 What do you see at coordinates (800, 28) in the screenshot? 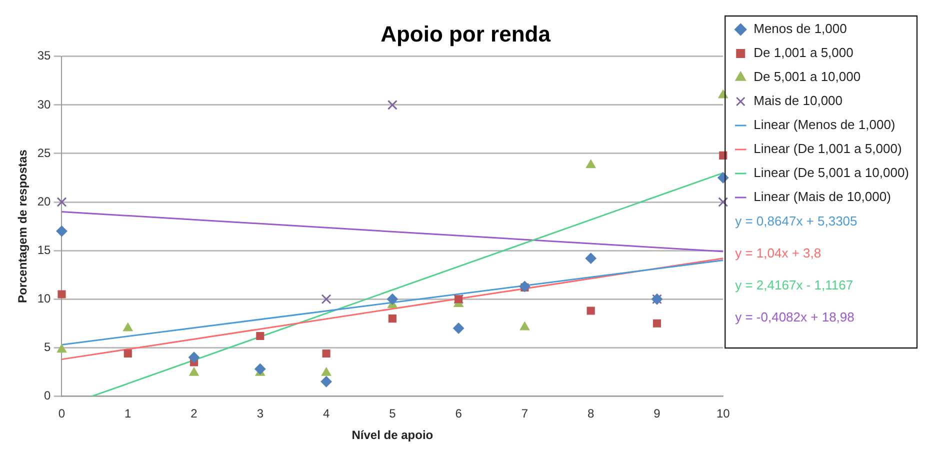
I see `legend-label: Menos de 1,000` at bounding box center [800, 28].